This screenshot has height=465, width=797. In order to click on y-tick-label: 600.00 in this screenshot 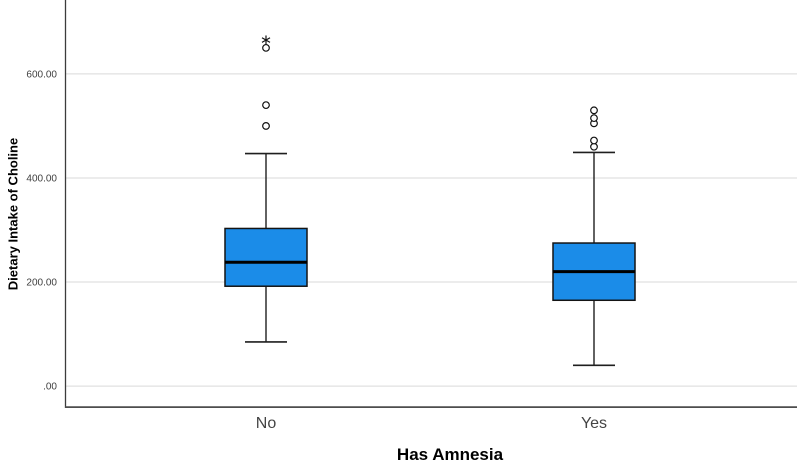, I will do `click(41, 74)`.